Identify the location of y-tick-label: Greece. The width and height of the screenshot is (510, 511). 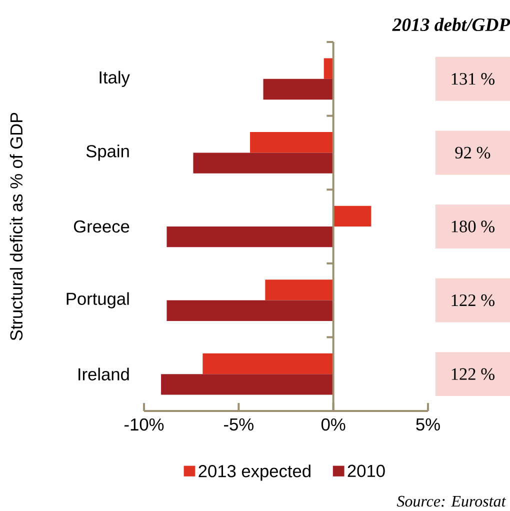
(102, 226).